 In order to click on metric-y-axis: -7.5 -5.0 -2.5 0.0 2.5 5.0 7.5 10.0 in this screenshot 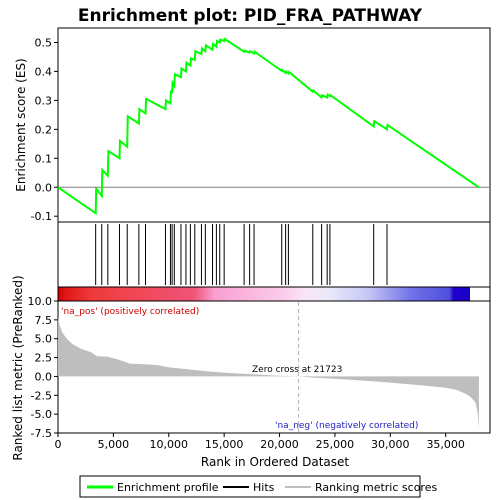, I will do `click(43, 367)`.